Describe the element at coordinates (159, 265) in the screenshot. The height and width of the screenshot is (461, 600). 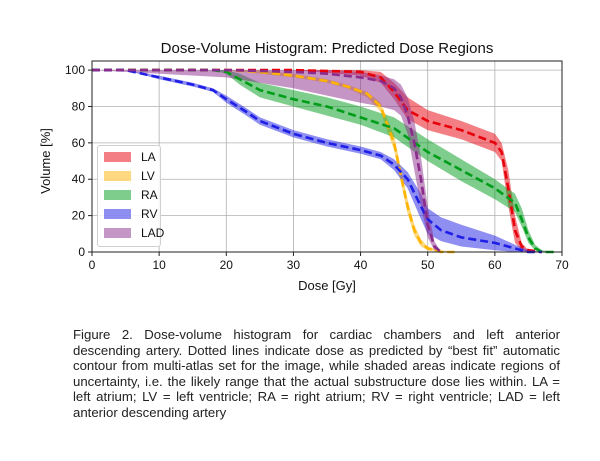
I see `x-tick-label: 10` at that location.